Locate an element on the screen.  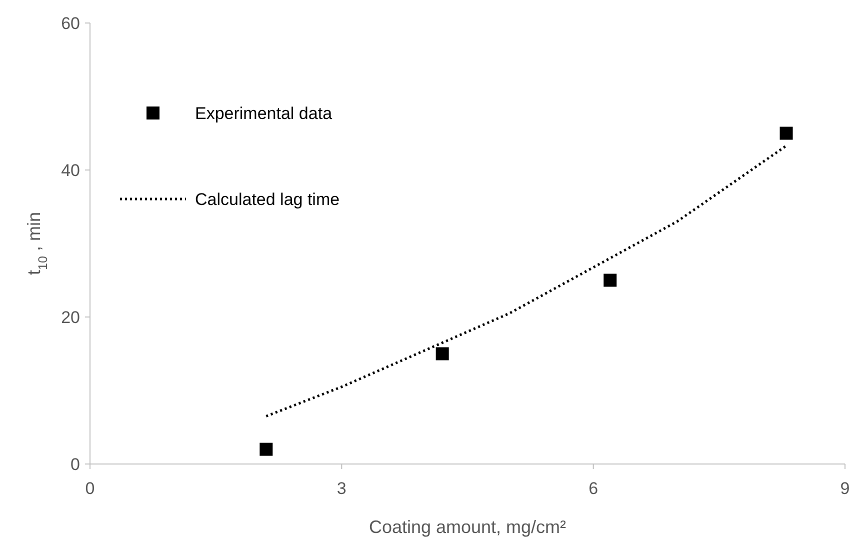
x-tick-label: 6 is located at coordinates (593, 488).